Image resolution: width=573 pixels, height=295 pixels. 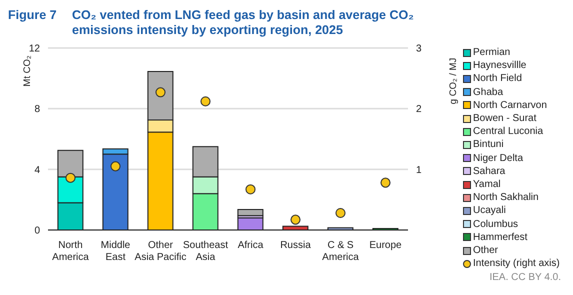 I want to click on chart-title: CO₂ vented from LNG feed gas by basin and average CO₂ emissions intensity by exporting region, 2025, so click(x=243, y=23).